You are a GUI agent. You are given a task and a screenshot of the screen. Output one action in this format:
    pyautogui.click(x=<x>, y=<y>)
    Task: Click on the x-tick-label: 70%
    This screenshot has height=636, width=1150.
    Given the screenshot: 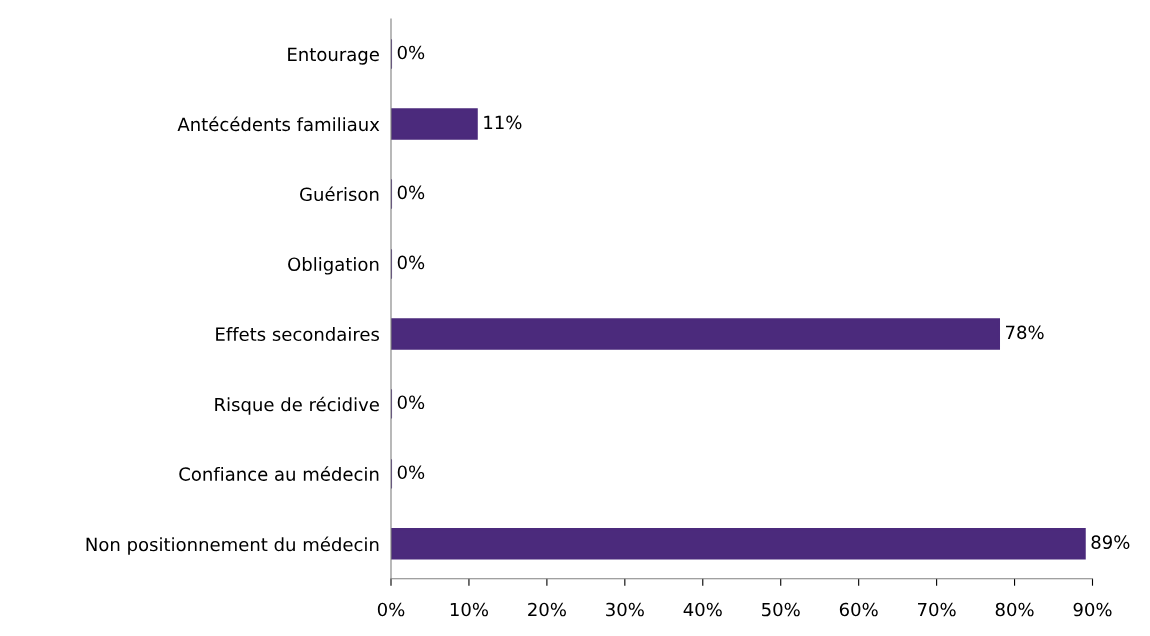 What is the action you would take?
    pyautogui.click(x=937, y=609)
    